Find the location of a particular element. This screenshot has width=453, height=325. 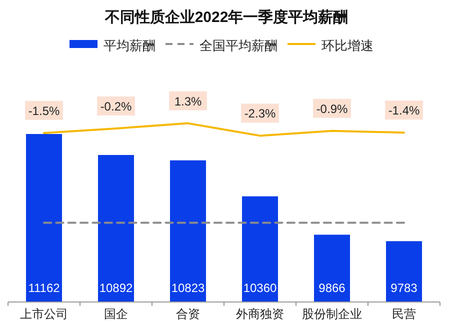

data-label: -0.2% is located at coordinates (116, 106).